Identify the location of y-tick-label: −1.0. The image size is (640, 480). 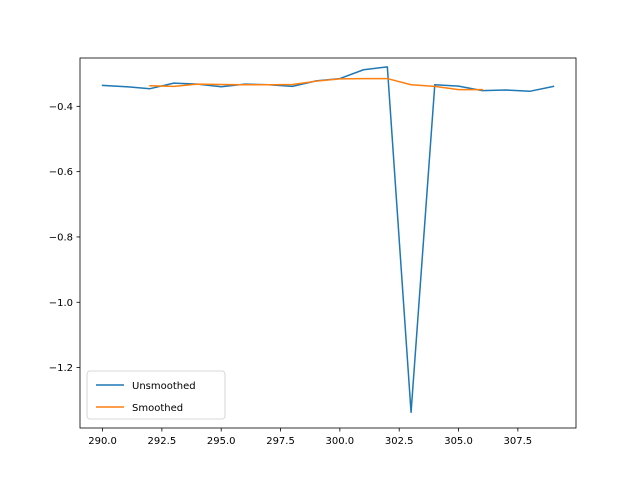
(61, 303).